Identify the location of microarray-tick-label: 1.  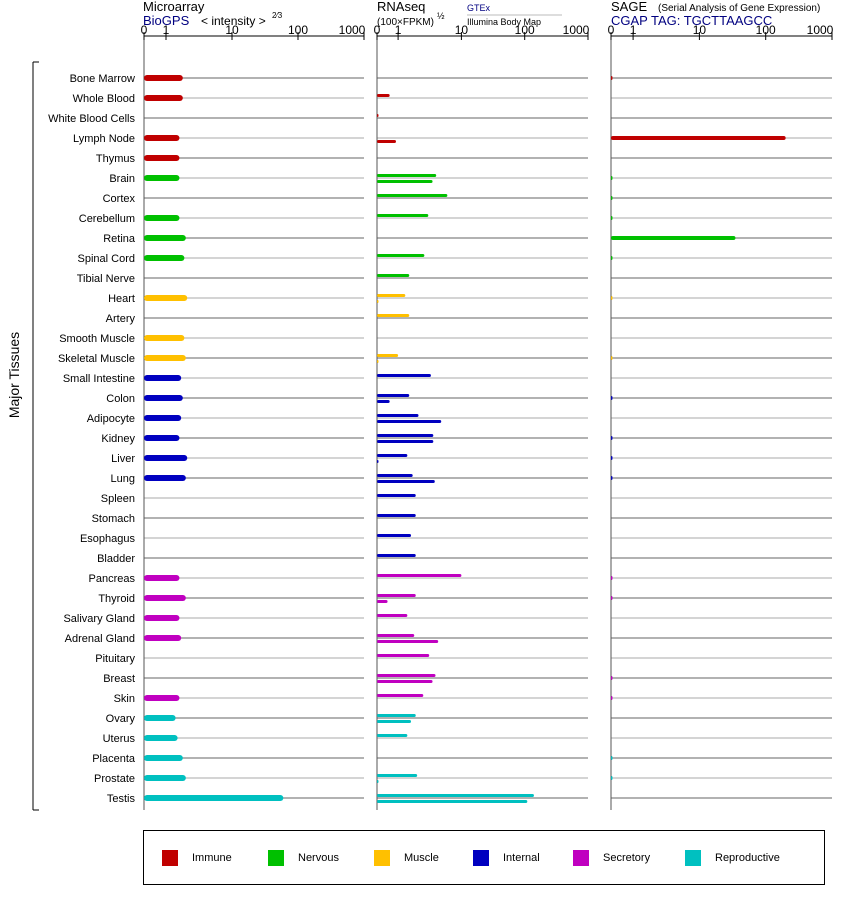
(166, 30).